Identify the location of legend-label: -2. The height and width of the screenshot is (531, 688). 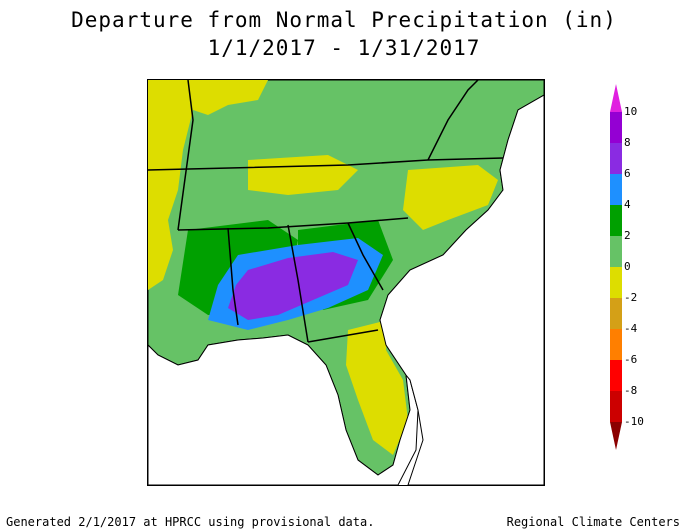
(631, 297).